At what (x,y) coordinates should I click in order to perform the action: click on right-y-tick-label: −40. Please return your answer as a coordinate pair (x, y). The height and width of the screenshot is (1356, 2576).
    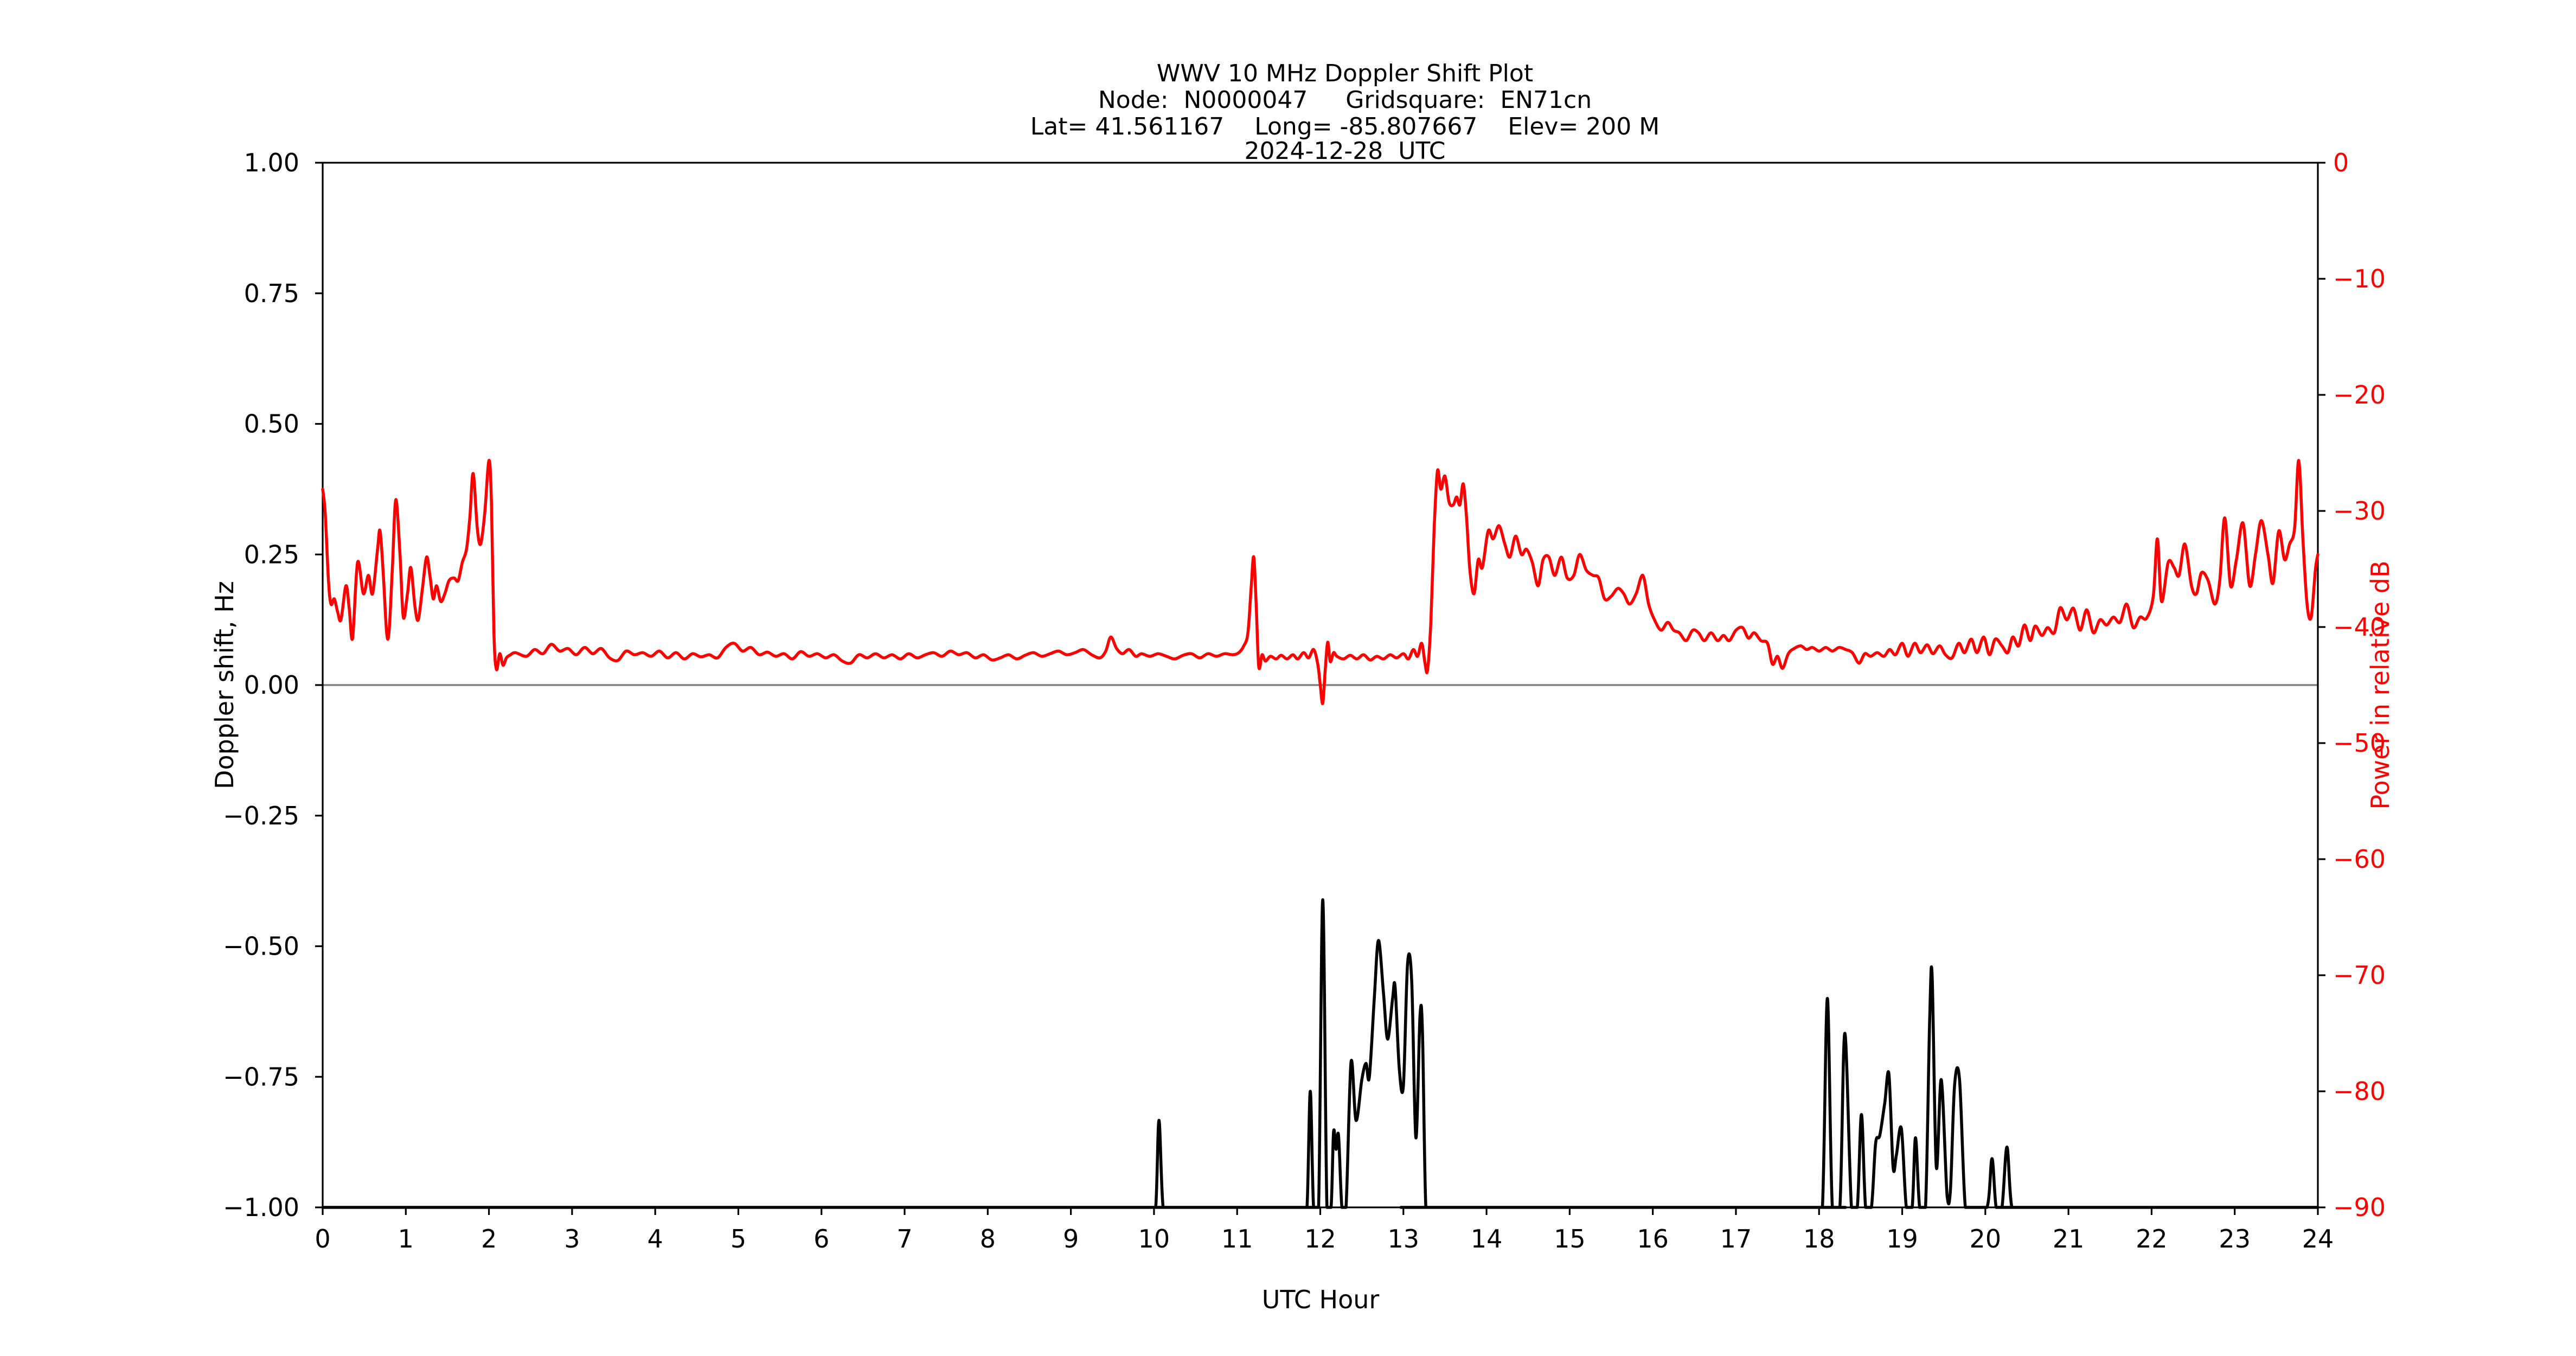
    Looking at the image, I should click on (2359, 627).